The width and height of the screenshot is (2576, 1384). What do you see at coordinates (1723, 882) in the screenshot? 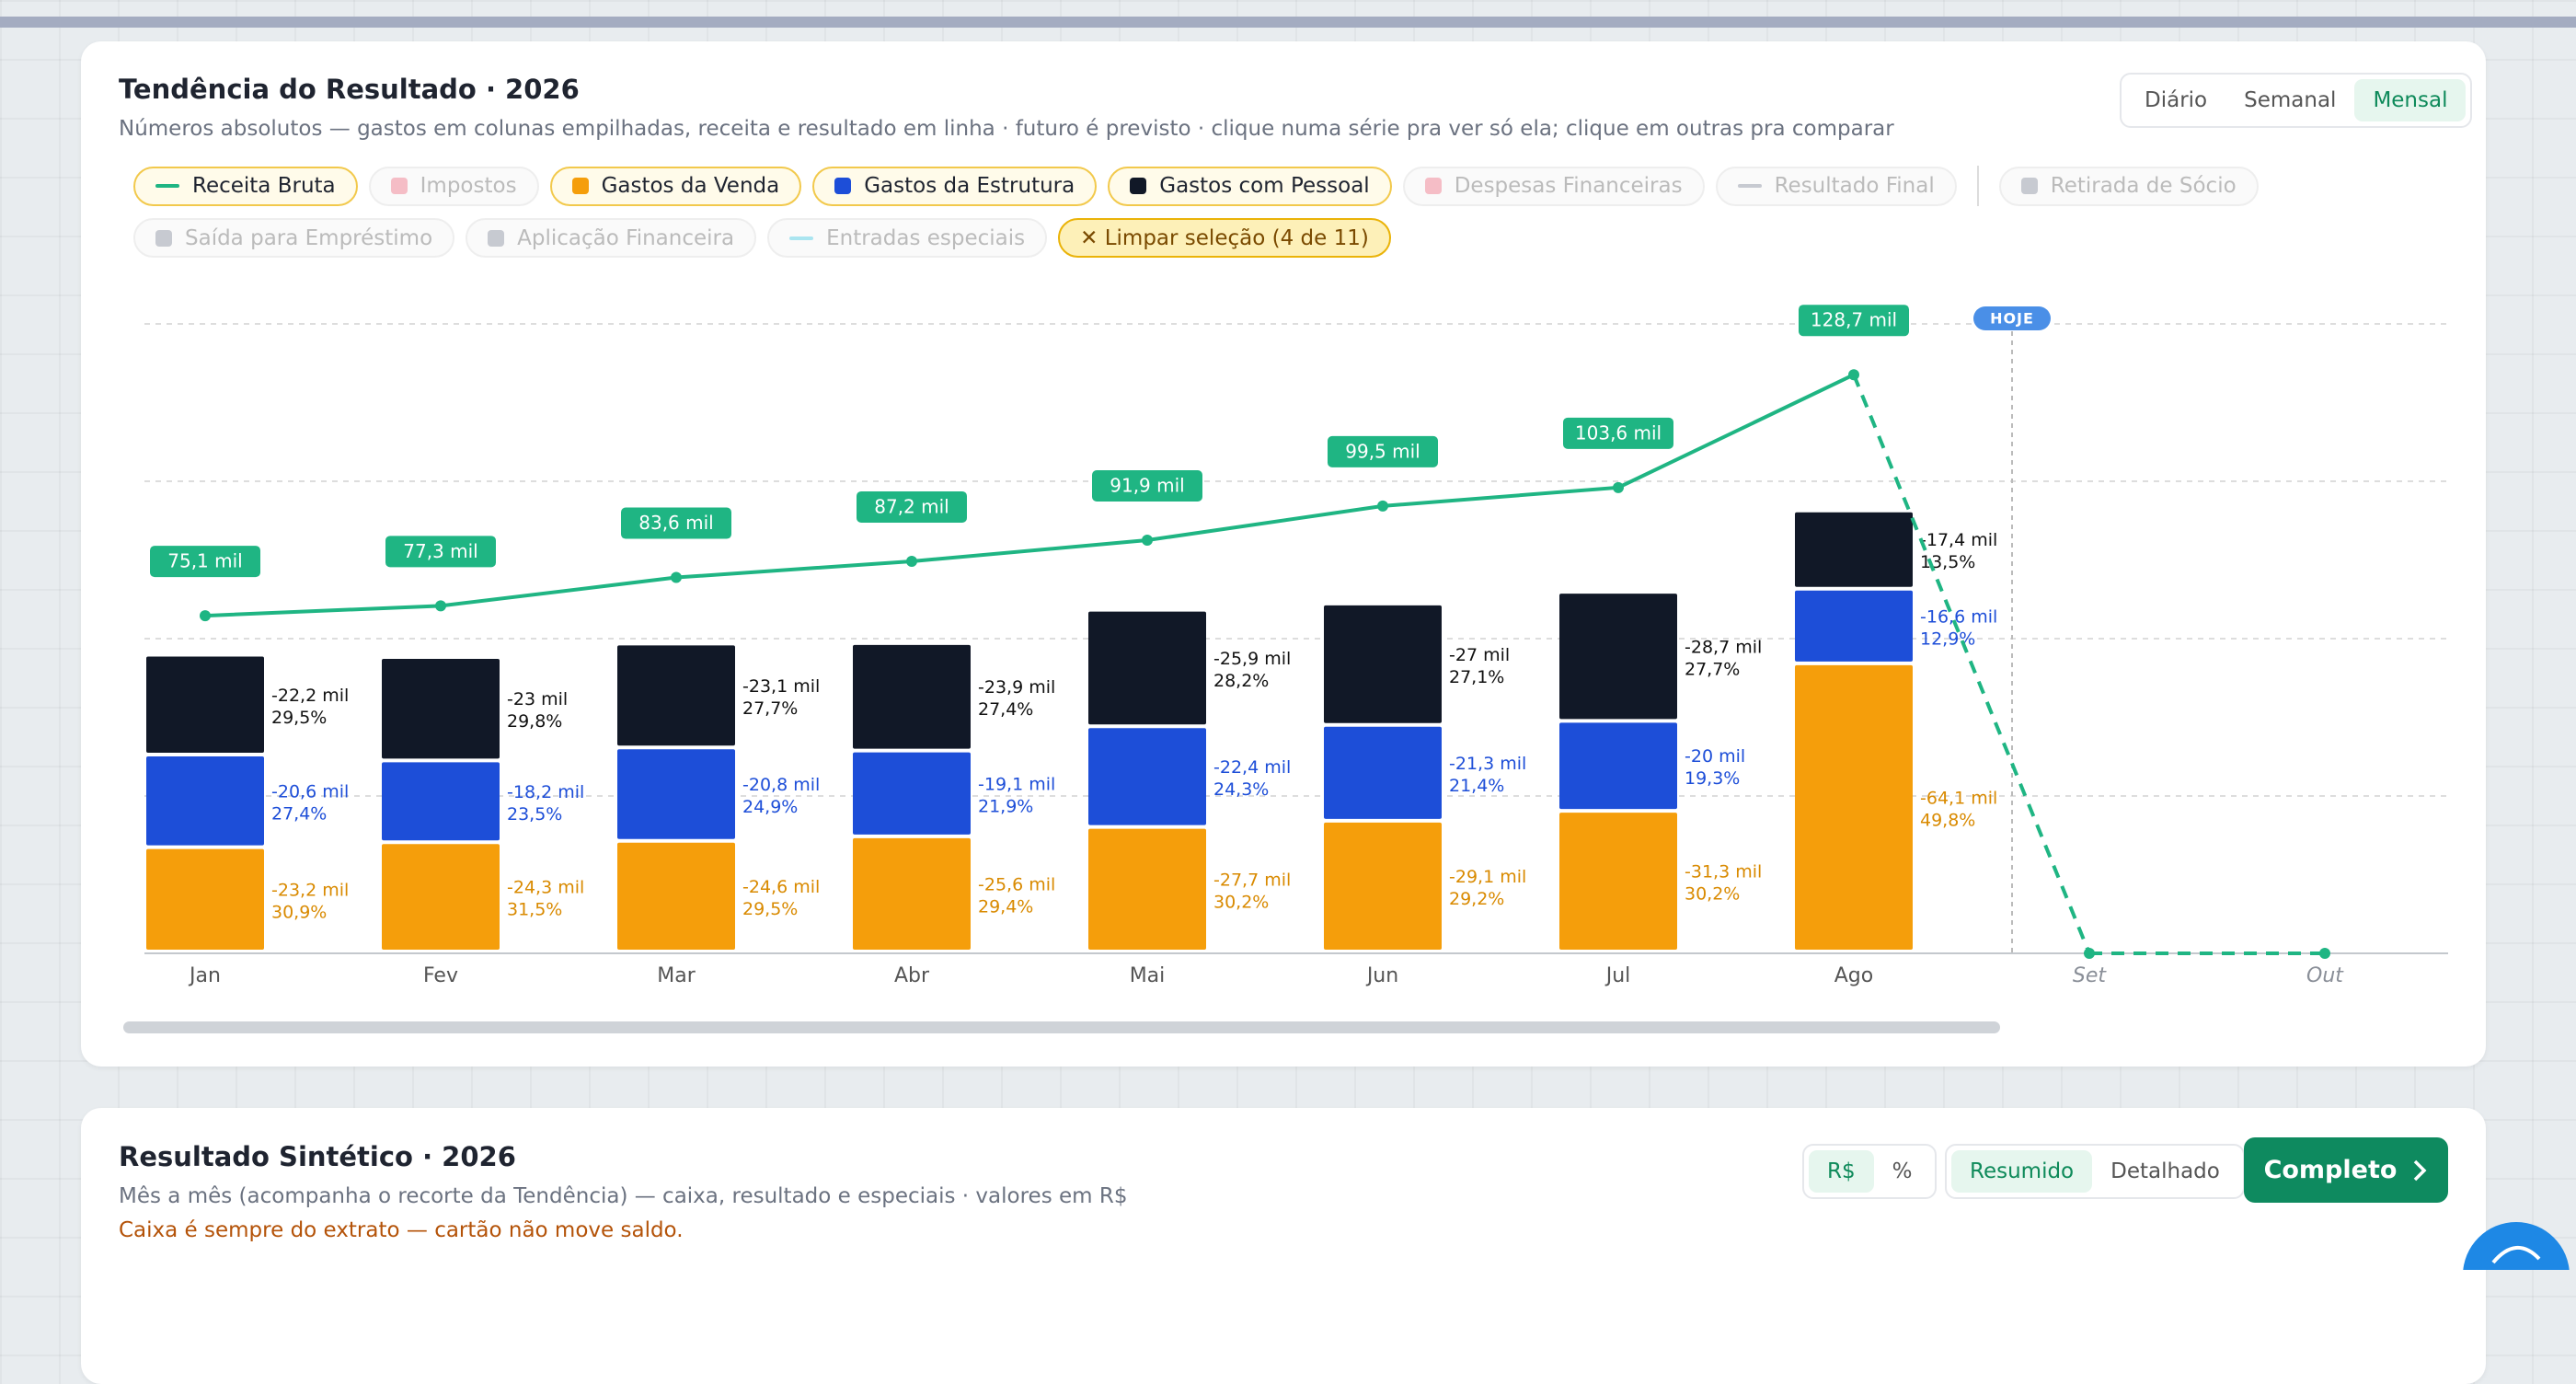
I see `bar-label: -31,3 mil 30,2%` at bounding box center [1723, 882].